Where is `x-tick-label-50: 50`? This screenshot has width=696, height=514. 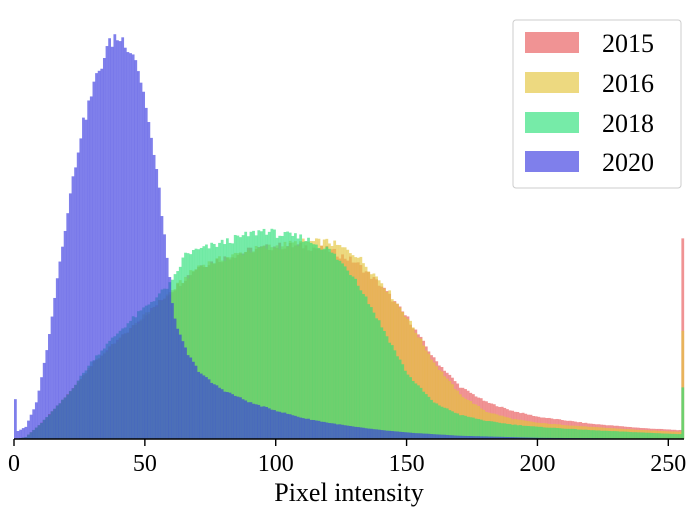
x-tick-label-50: 50 is located at coordinates (145, 464).